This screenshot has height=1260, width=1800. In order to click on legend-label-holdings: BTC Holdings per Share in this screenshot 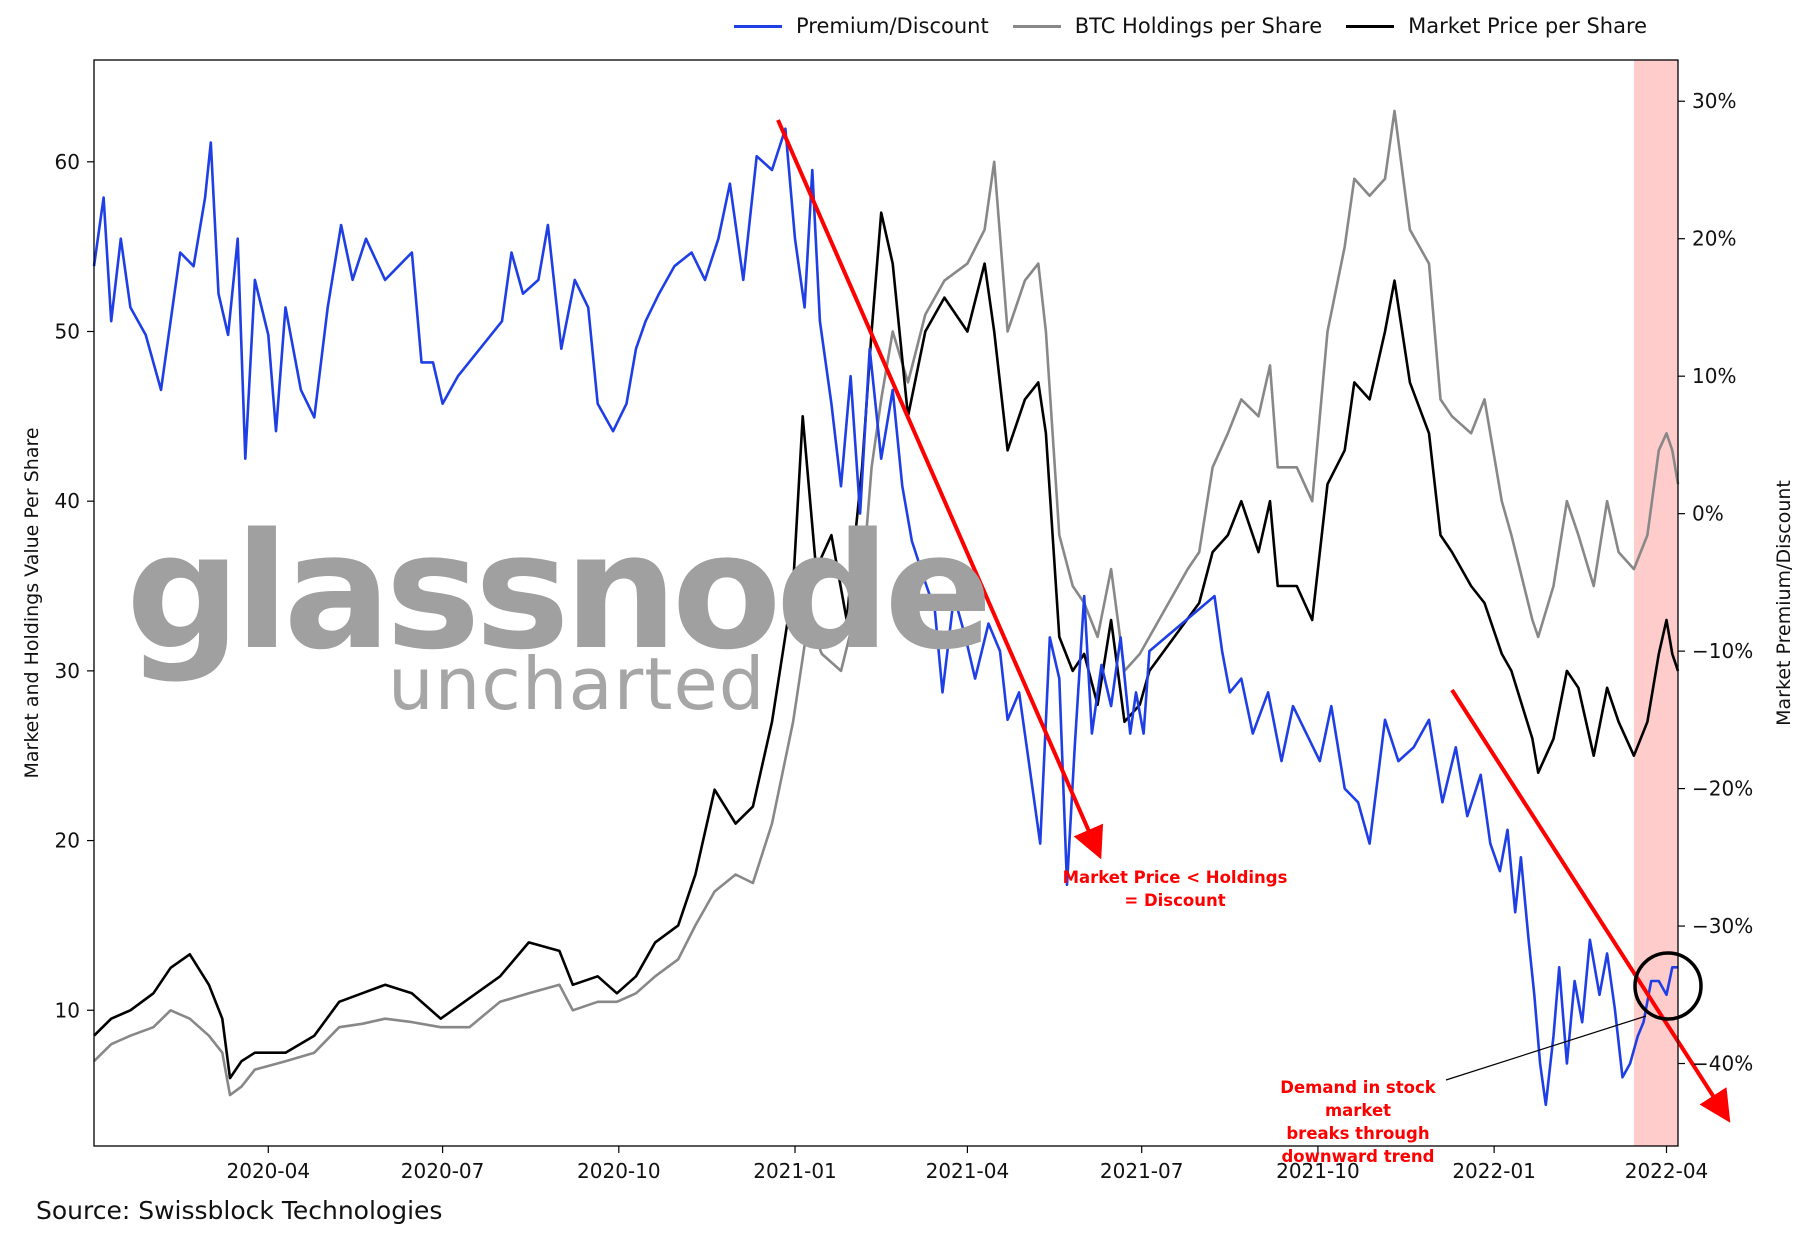, I will do `click(1198, 26)`.